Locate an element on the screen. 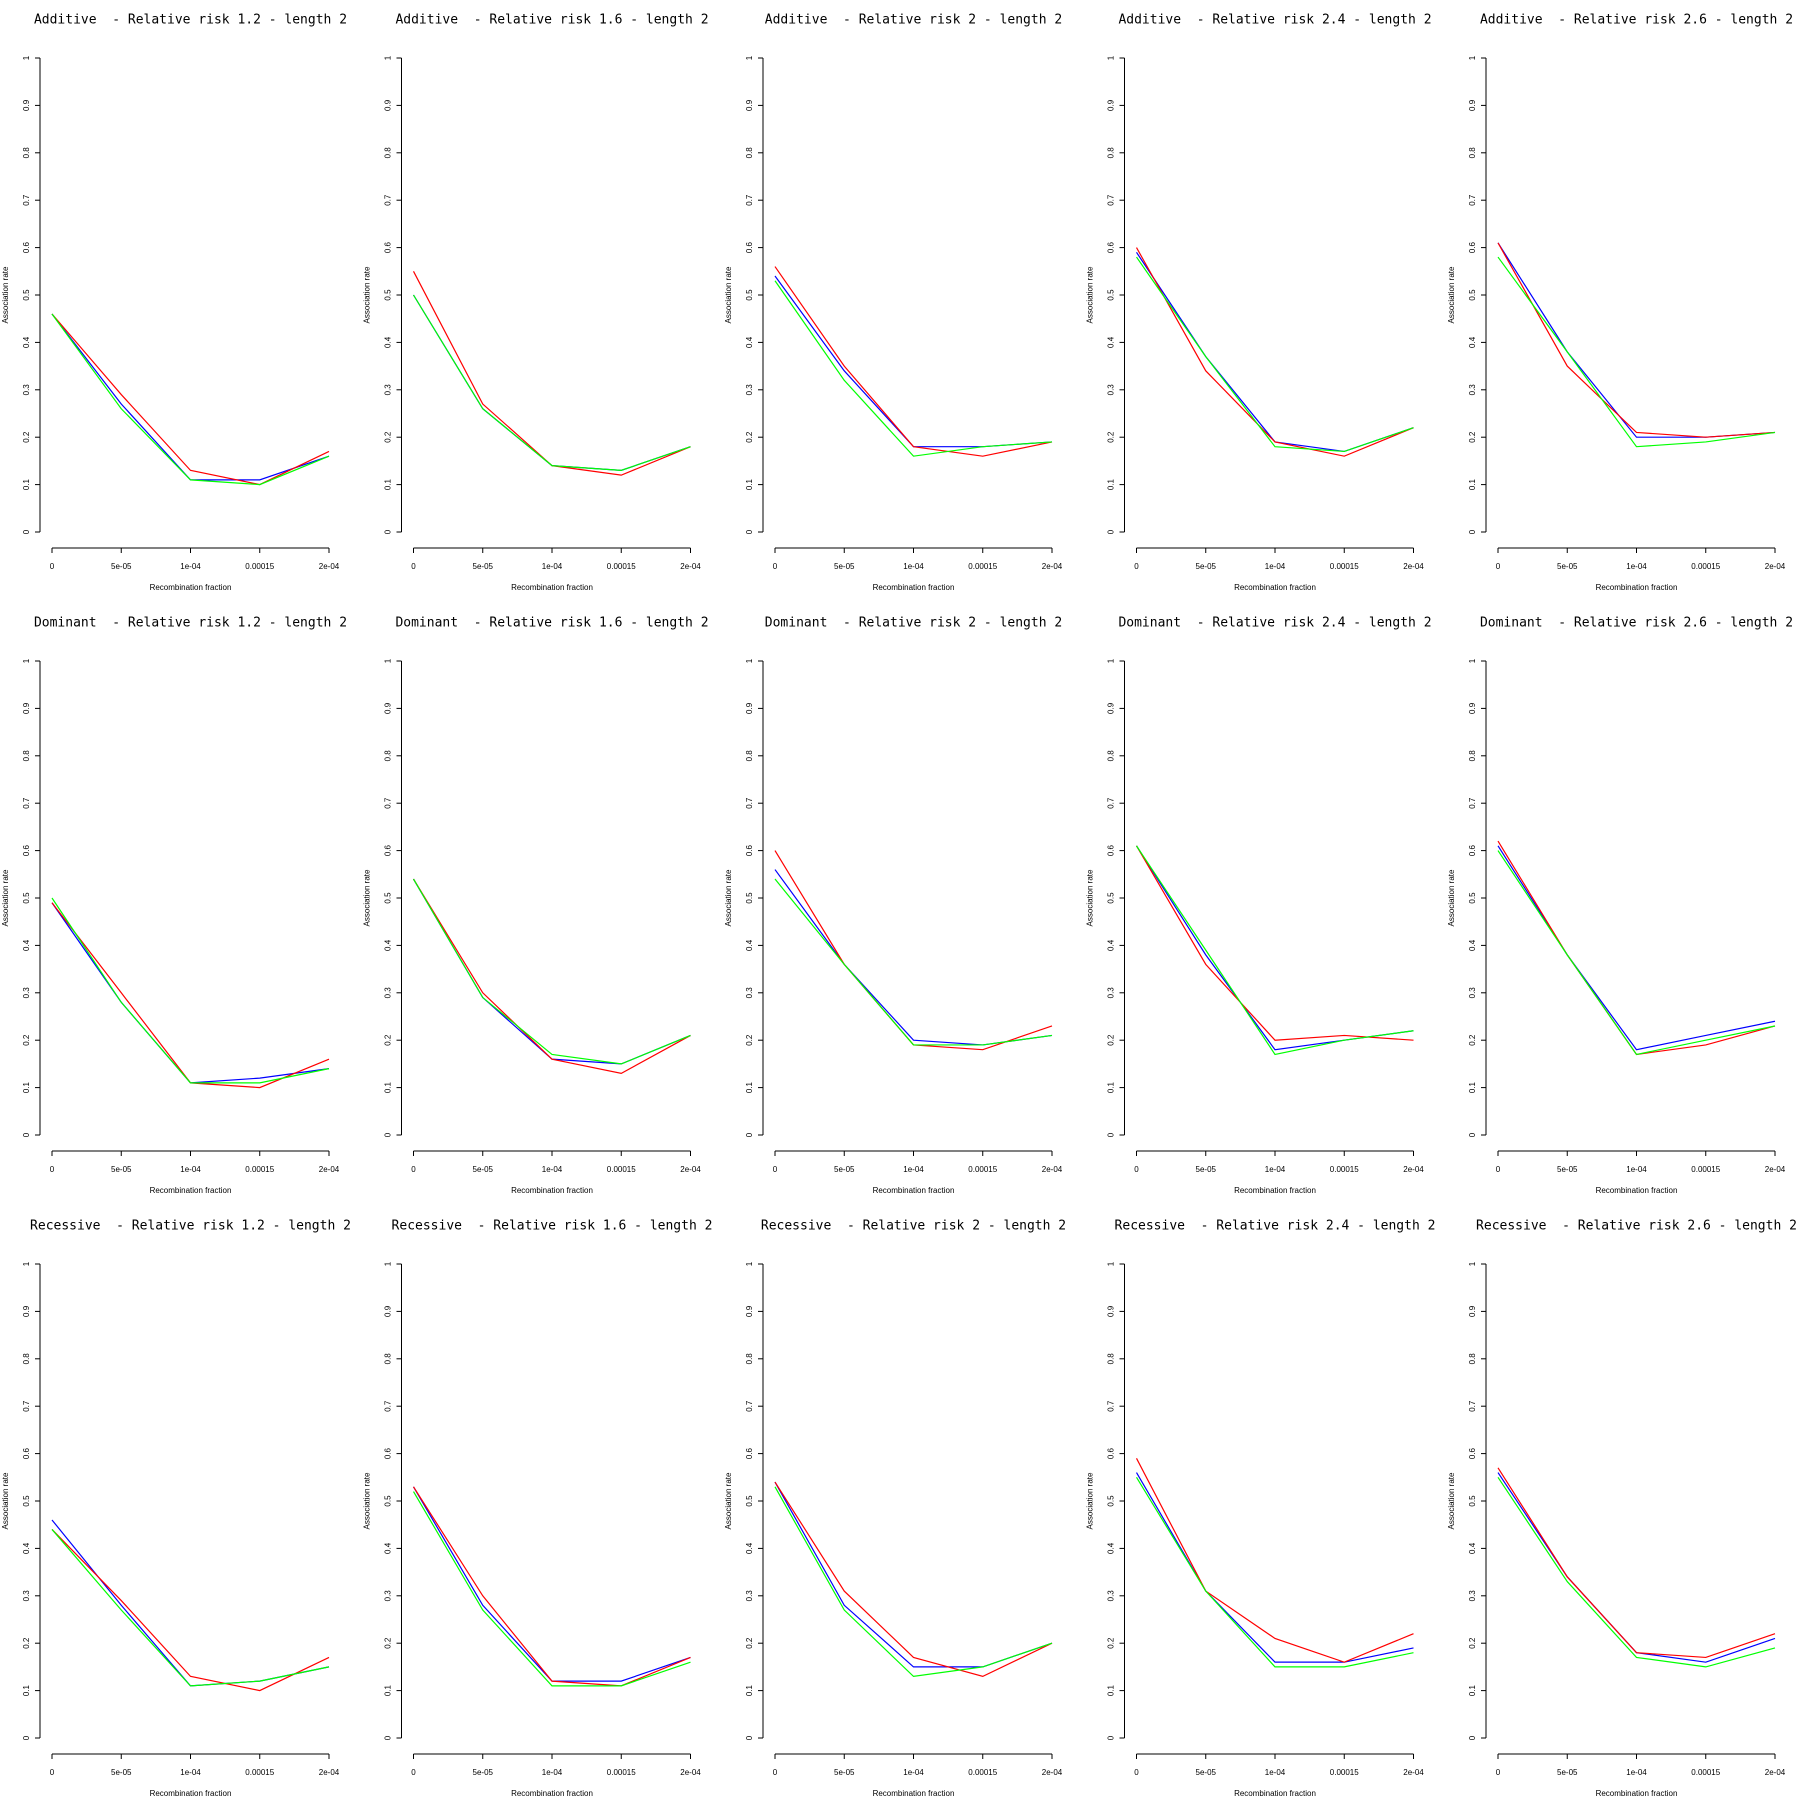 The width and height of the screenshot is (1800, 1800). panel-title: Recessive - Relative risk 2.6 - length 2 is located at coordinates (1636, 1226).